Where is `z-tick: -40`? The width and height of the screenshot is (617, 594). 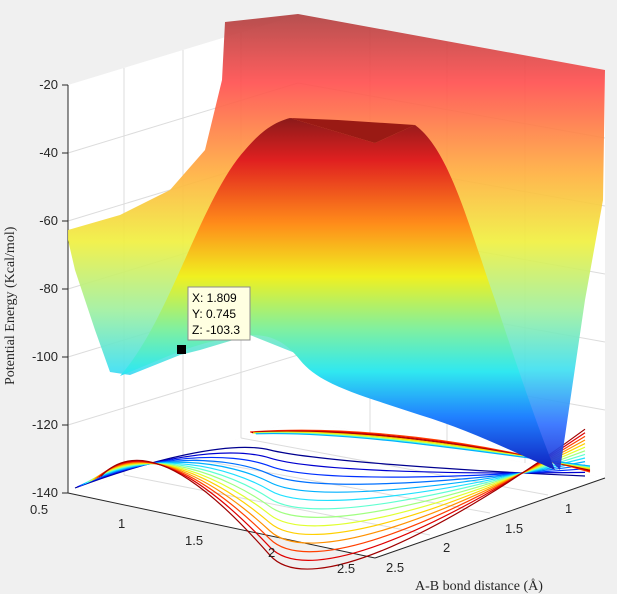 z-tick: -40 is located at coordinates (48, 152).